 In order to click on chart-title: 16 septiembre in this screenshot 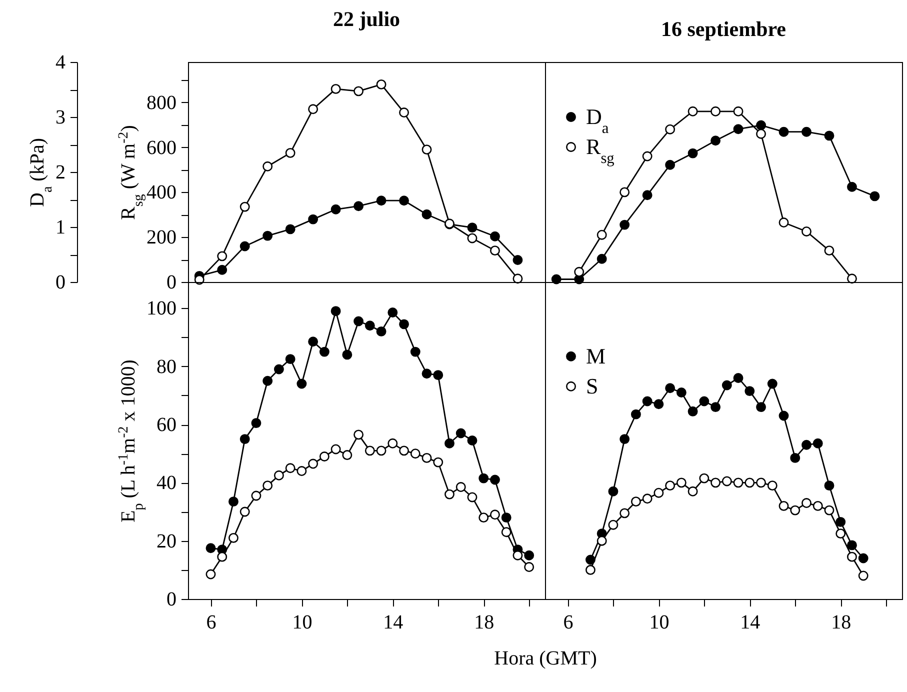, I will do `click(723, 29)`.